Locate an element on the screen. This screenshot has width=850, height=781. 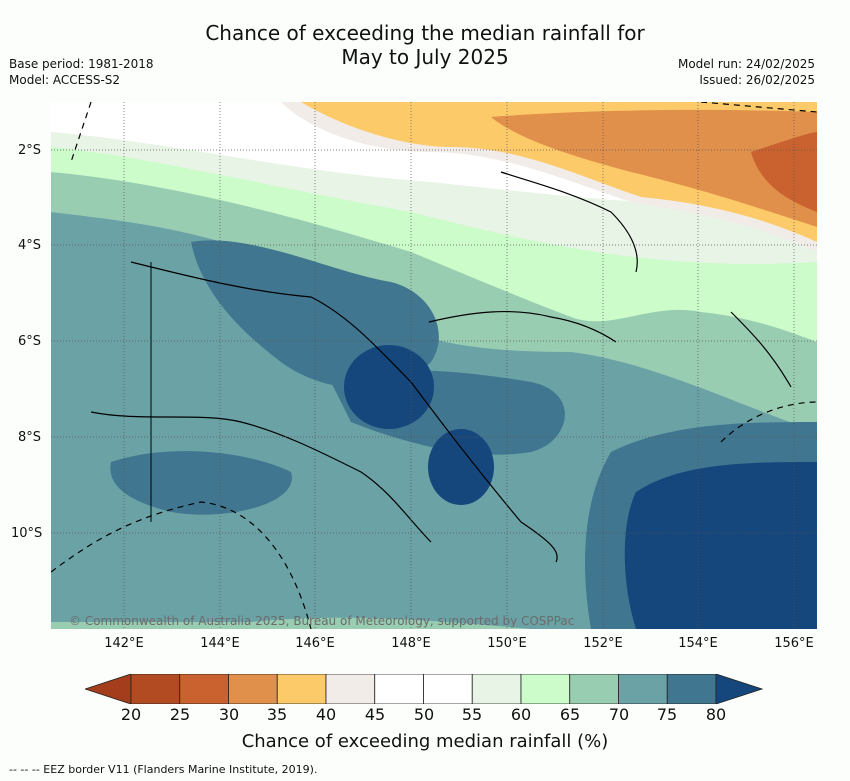
colorbar-extend-low is located at coordinates (108, 689).